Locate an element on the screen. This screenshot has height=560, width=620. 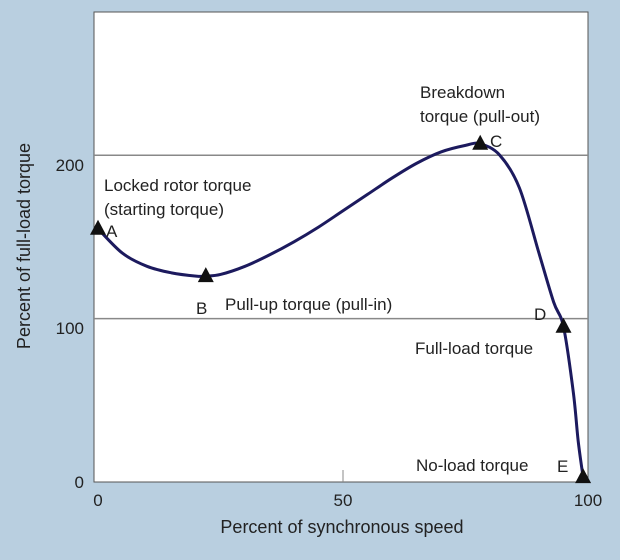
point-label-e: E is located at coordinates (562, 466).